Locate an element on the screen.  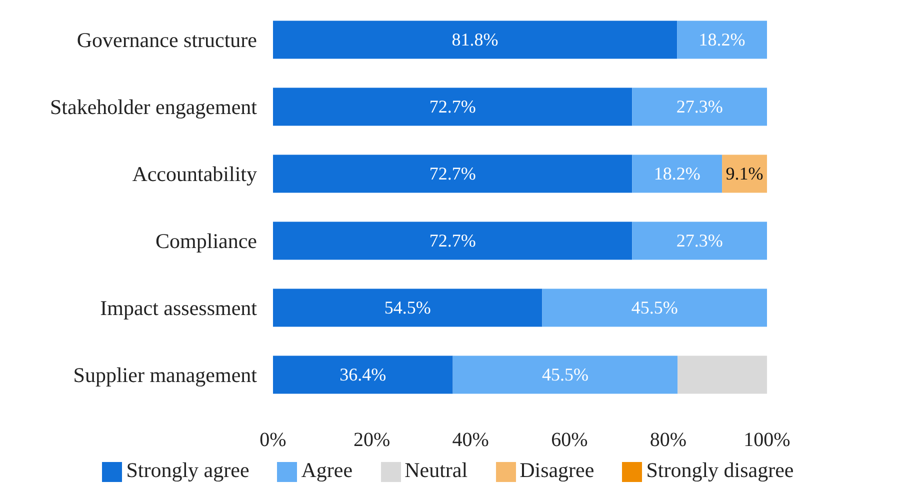
data-label: 36.4% is located at coordinates (363, 374).